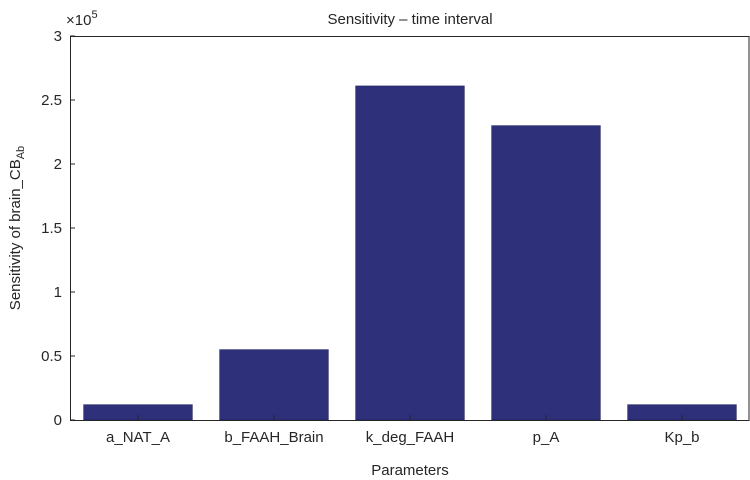  I want to click on x-tick-label: p_A, so click(546, 437).